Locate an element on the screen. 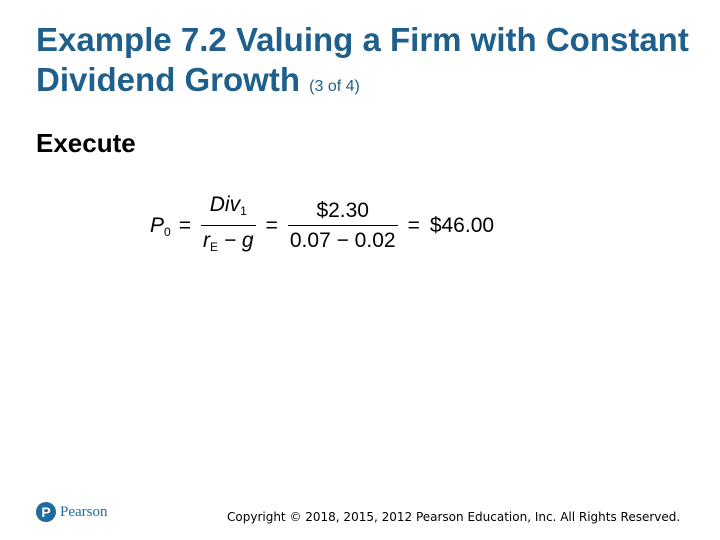 The image size is (720, 540). pearson-logo-text: Pearson is located at coordinates (84, 511).